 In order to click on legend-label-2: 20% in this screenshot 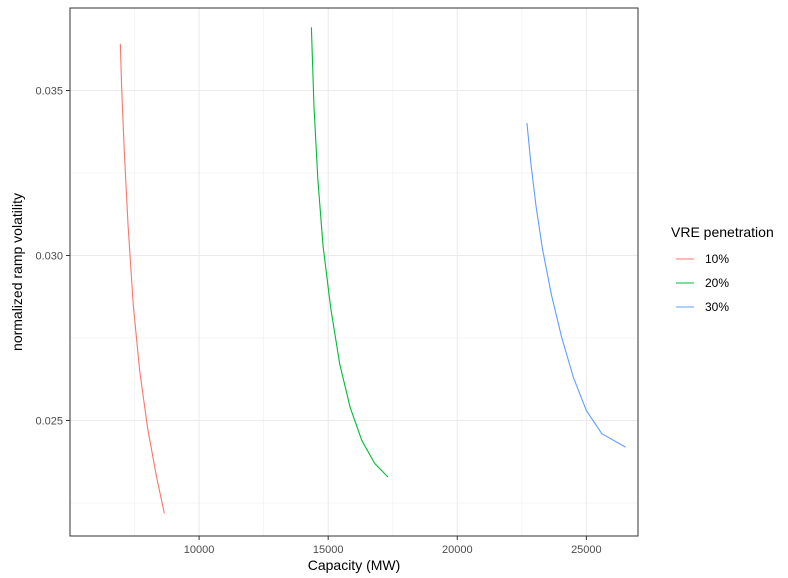, I will do `click(717, 283)`.